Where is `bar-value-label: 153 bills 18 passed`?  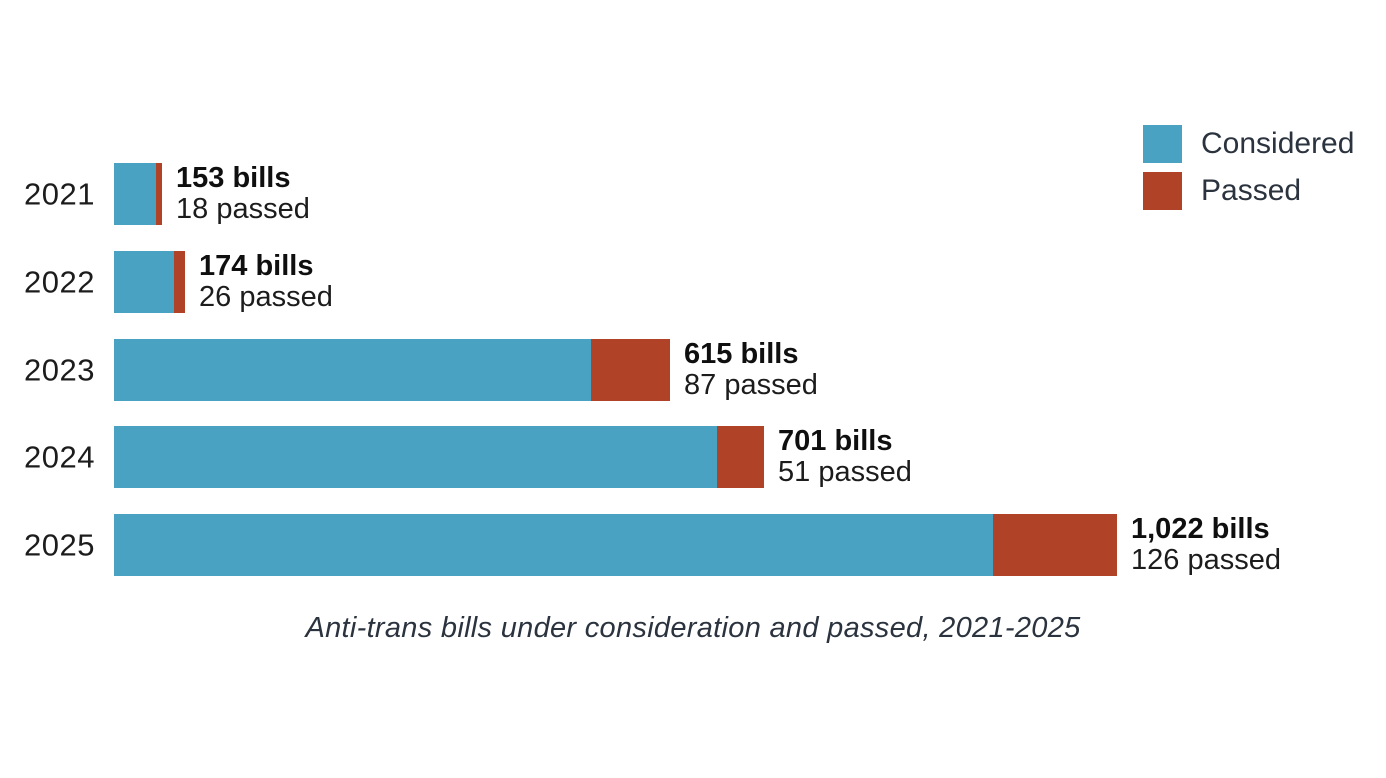
bar-value-label: 153 bills 18 passed is located at coordinates (243, 194).